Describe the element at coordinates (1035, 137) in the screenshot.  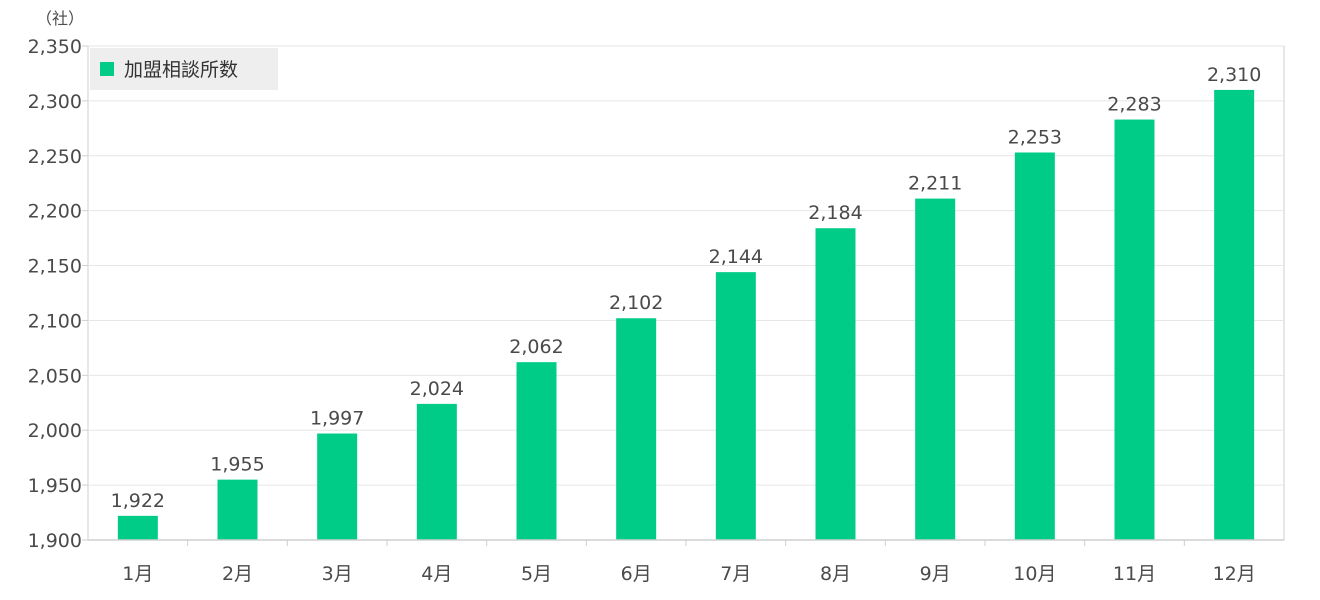
I see `bar-value-label: 2,253` at that location.